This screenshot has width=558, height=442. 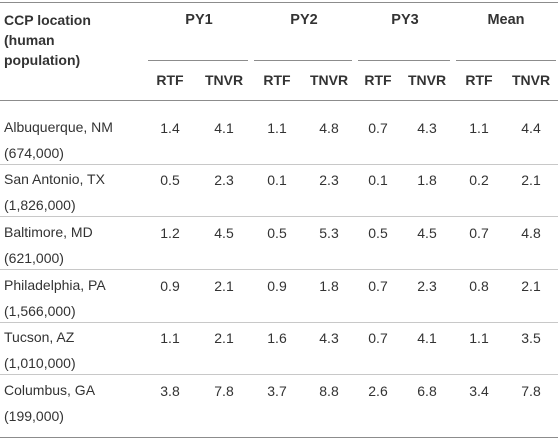 What do you see at coordinates (329, 233) in the screenshot?
I see `table-cell: 5.3` at bounding box center [329, 233].